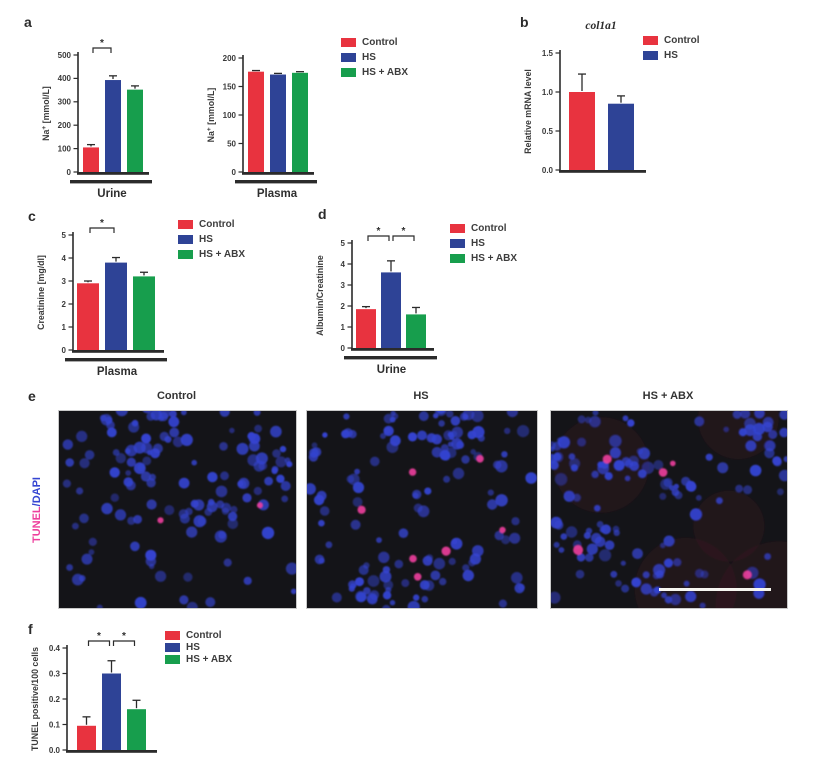 The image size is (821, 767). Describe the element at coordinates (177, 509) in the screenshot. I see `micrograph-control-image` at that location.